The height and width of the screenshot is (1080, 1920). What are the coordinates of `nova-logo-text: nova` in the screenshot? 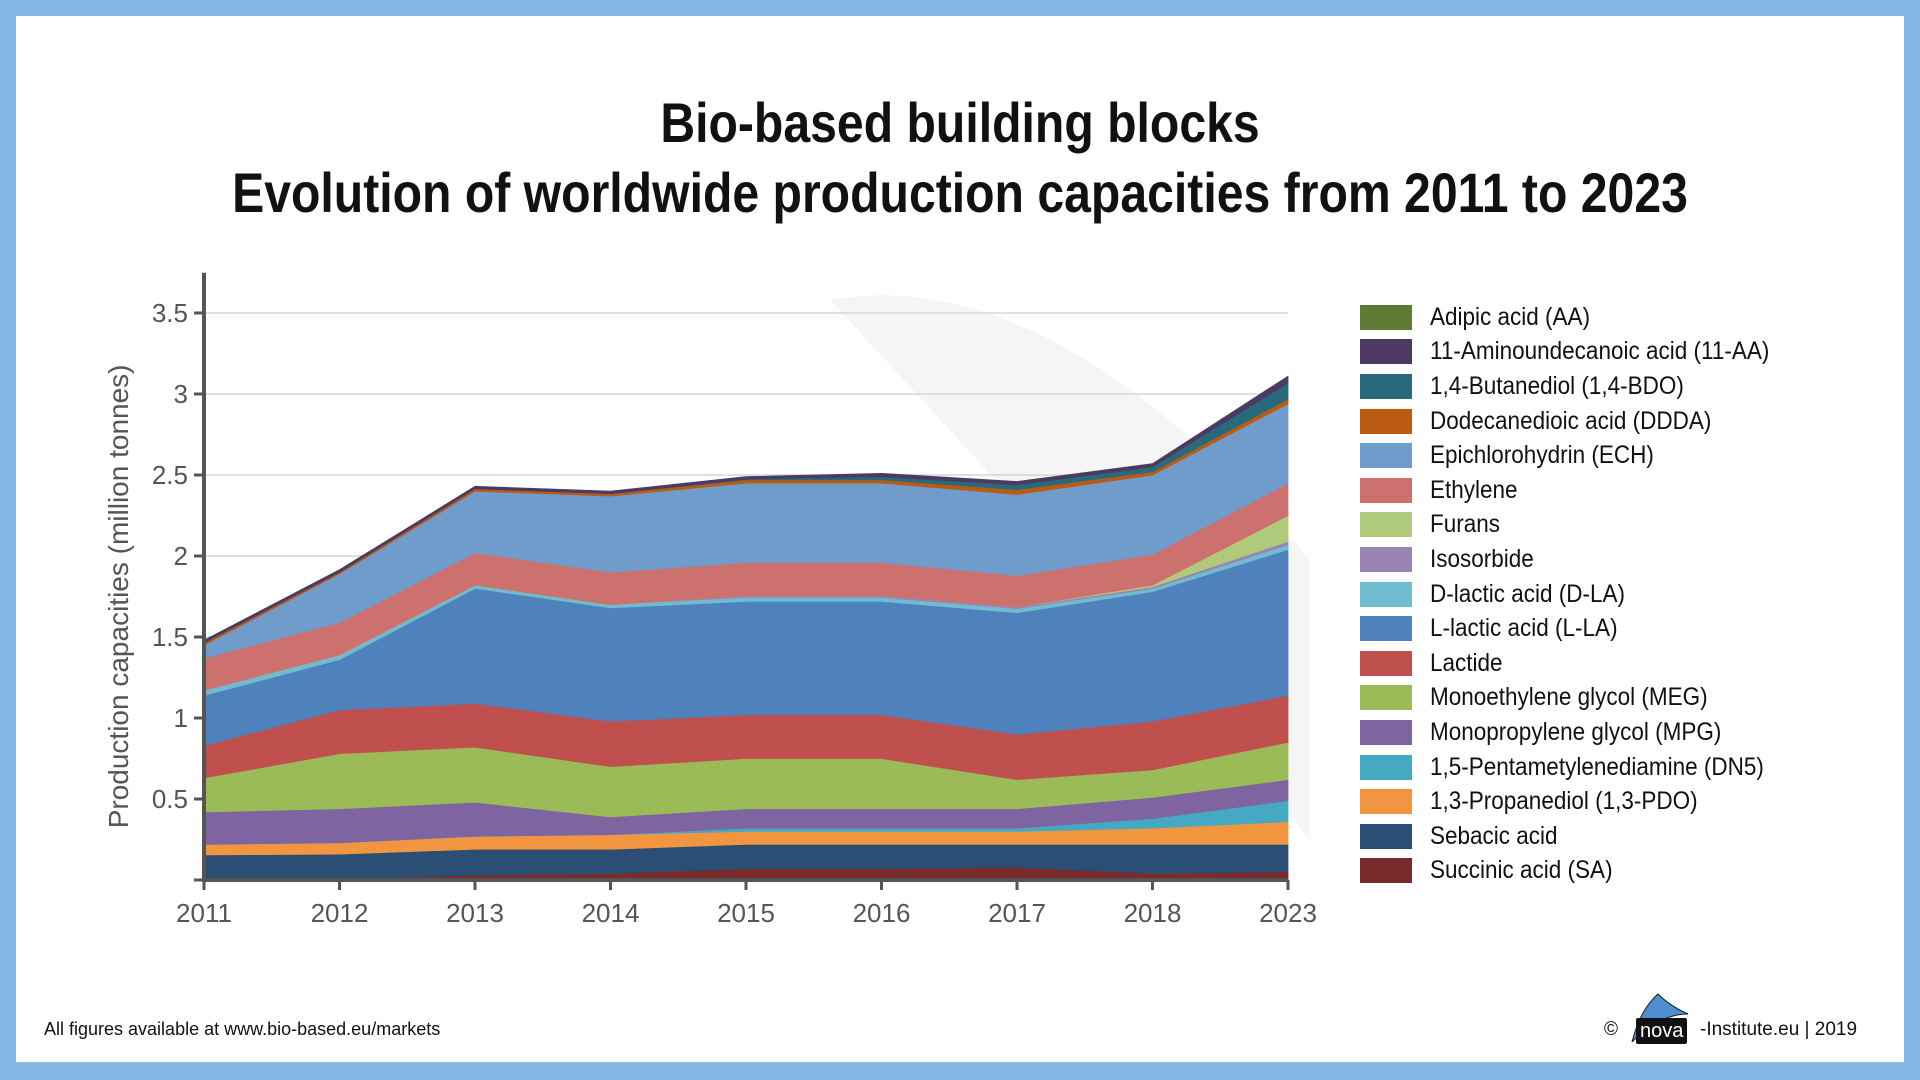 It's located at (1662, 1031).